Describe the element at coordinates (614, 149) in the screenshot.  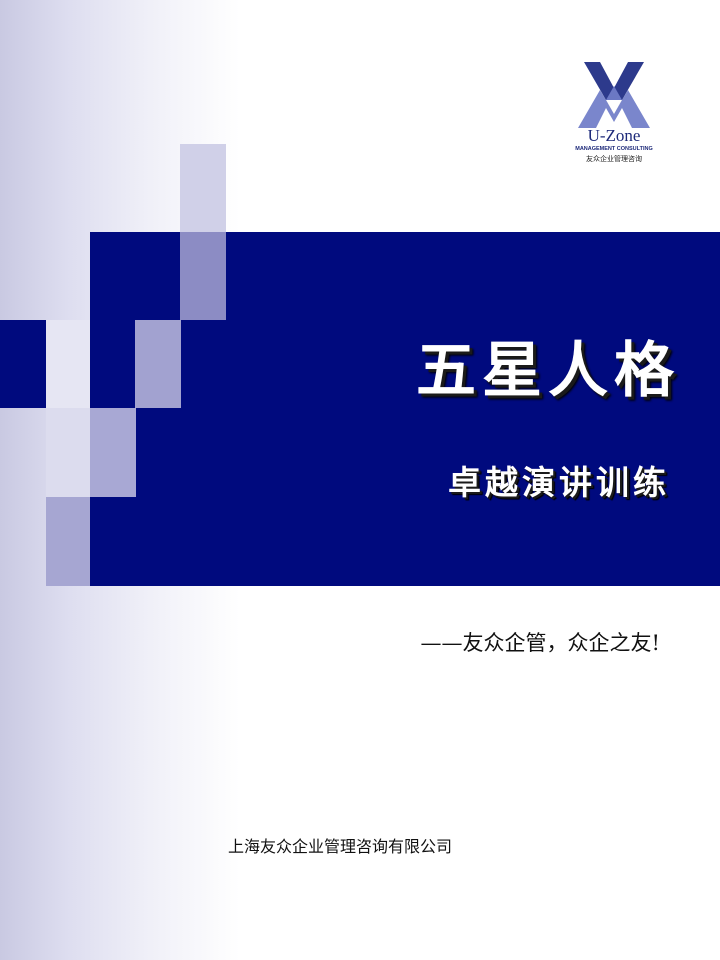
I see `logo-tagline: MANAGEMENT CONSULTING` at that location.